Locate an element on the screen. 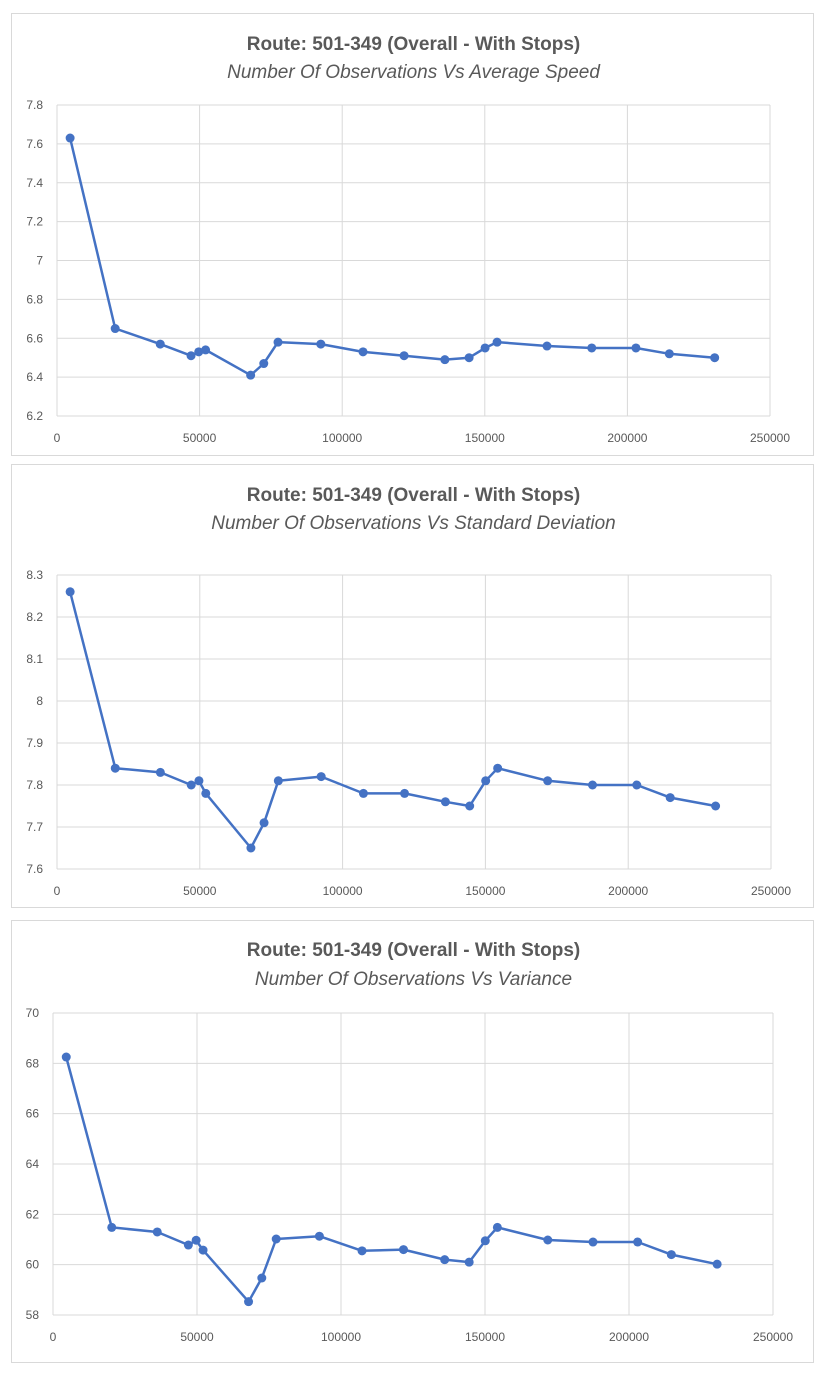 This screenshot has width=828, height=1383. y-tick-label: 7.4 is located at coordinates (34, 183).